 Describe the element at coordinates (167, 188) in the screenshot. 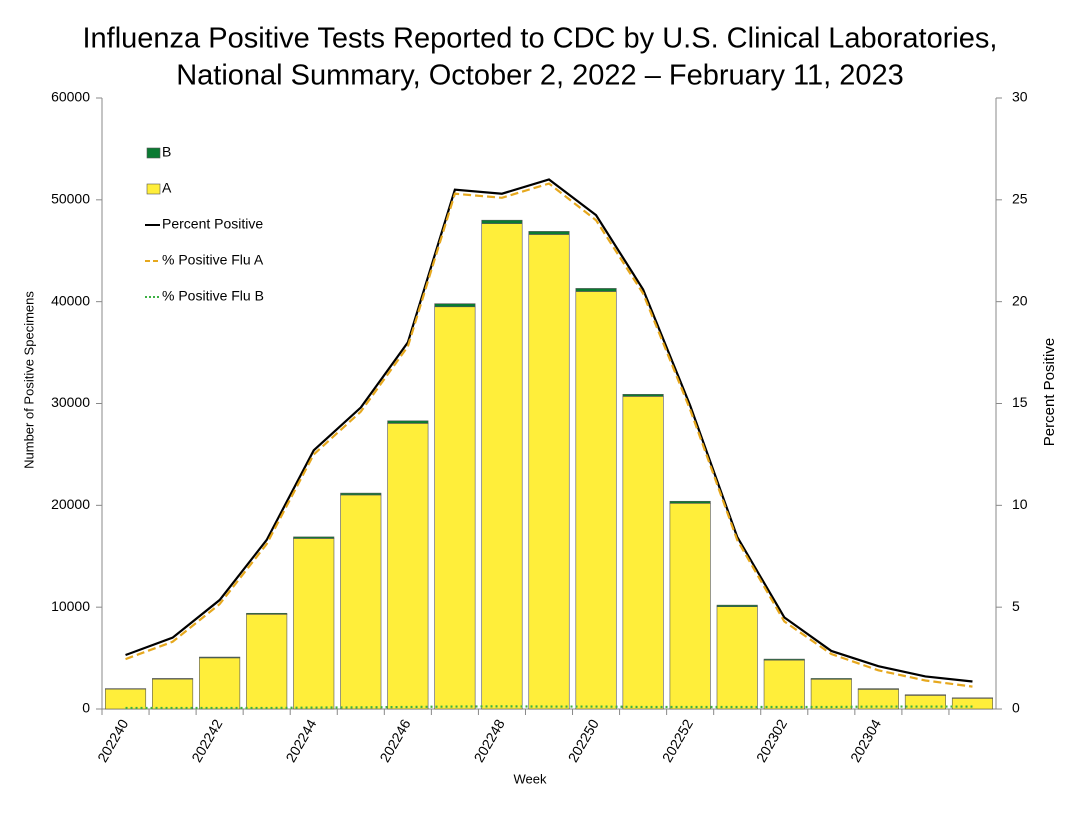

I see `legend-label: A` at that location.